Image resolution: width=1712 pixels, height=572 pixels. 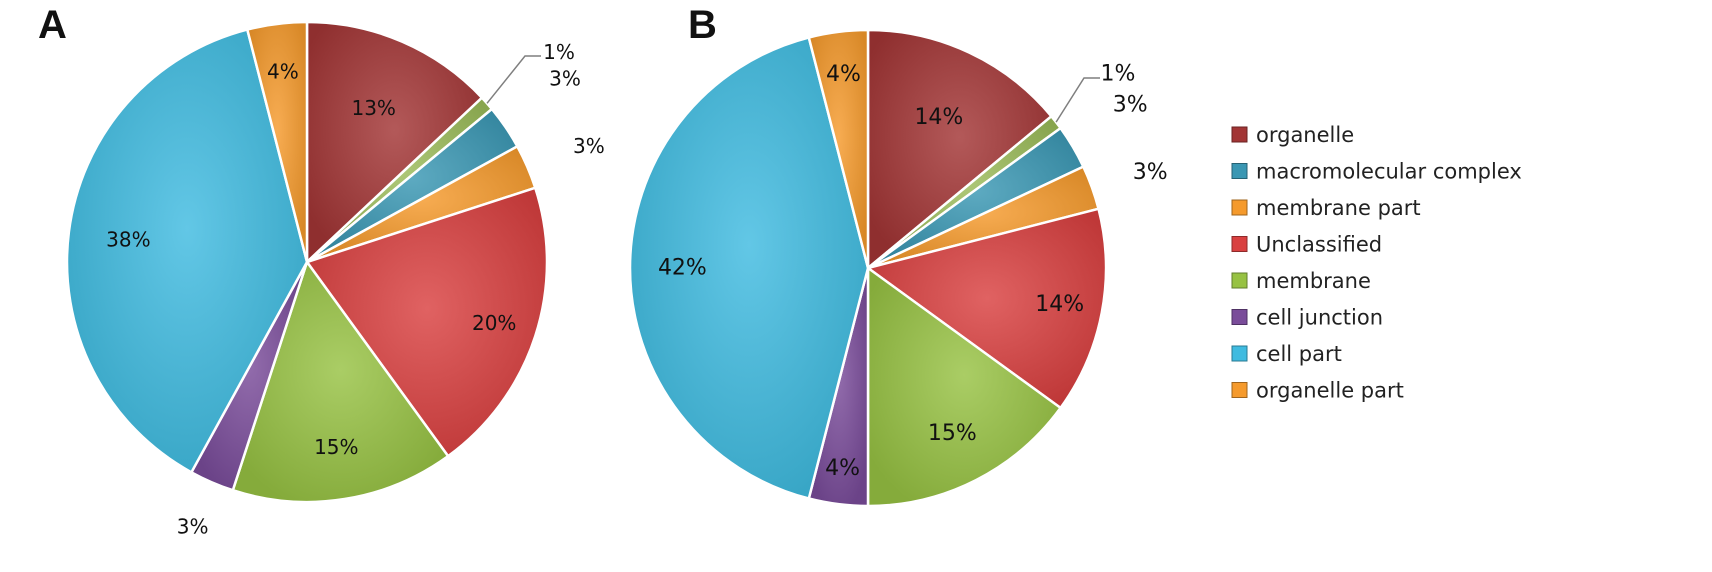 What do you see at coordinates (1305, 135) in the screenshot?
I see `legend-label: organelle` at bounding box center [1305, 135].